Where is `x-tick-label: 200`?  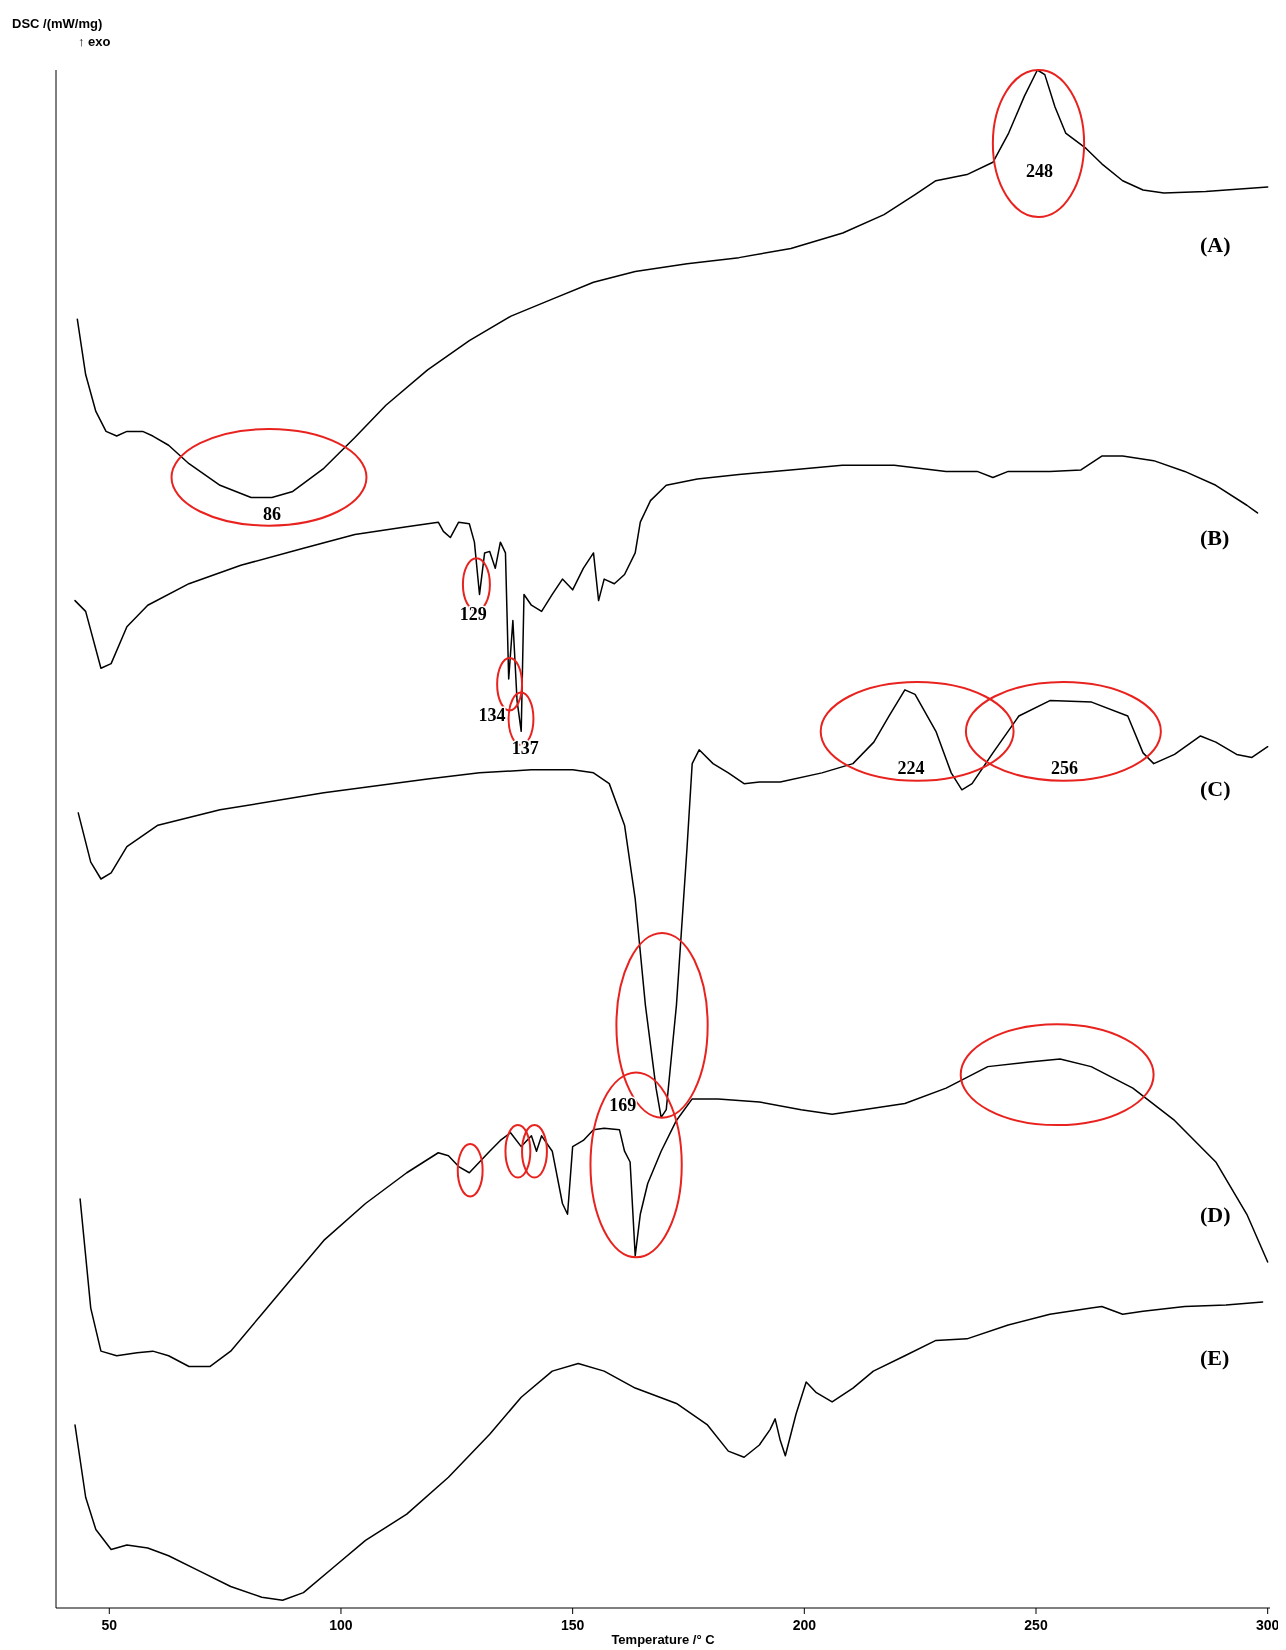
x-tick-label: 200 is located at coordinates (804, 1625).